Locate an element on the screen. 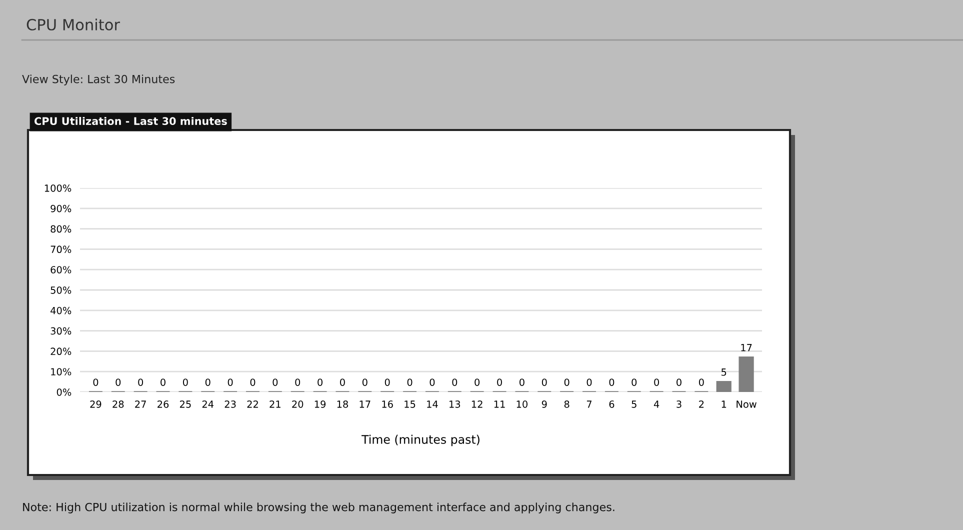  x-tick-label: 12 is located at coordinates (477, 404).